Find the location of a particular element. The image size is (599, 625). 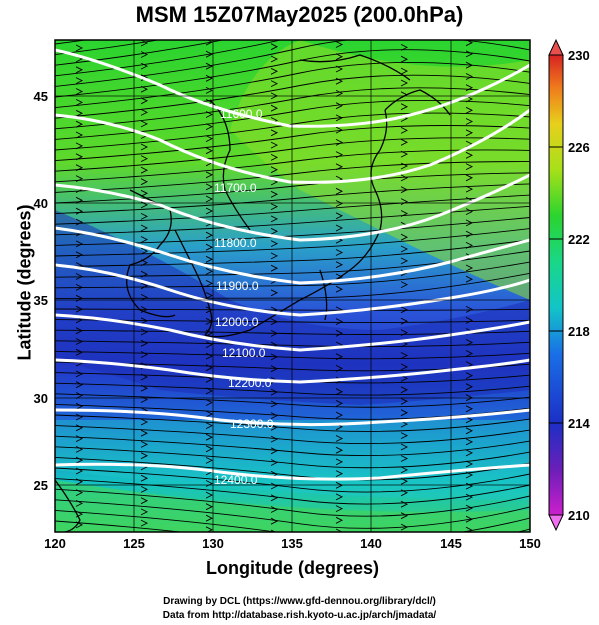

y-axis-ticks: 25 30 35 40 45 is located at coordinates (41, 291).